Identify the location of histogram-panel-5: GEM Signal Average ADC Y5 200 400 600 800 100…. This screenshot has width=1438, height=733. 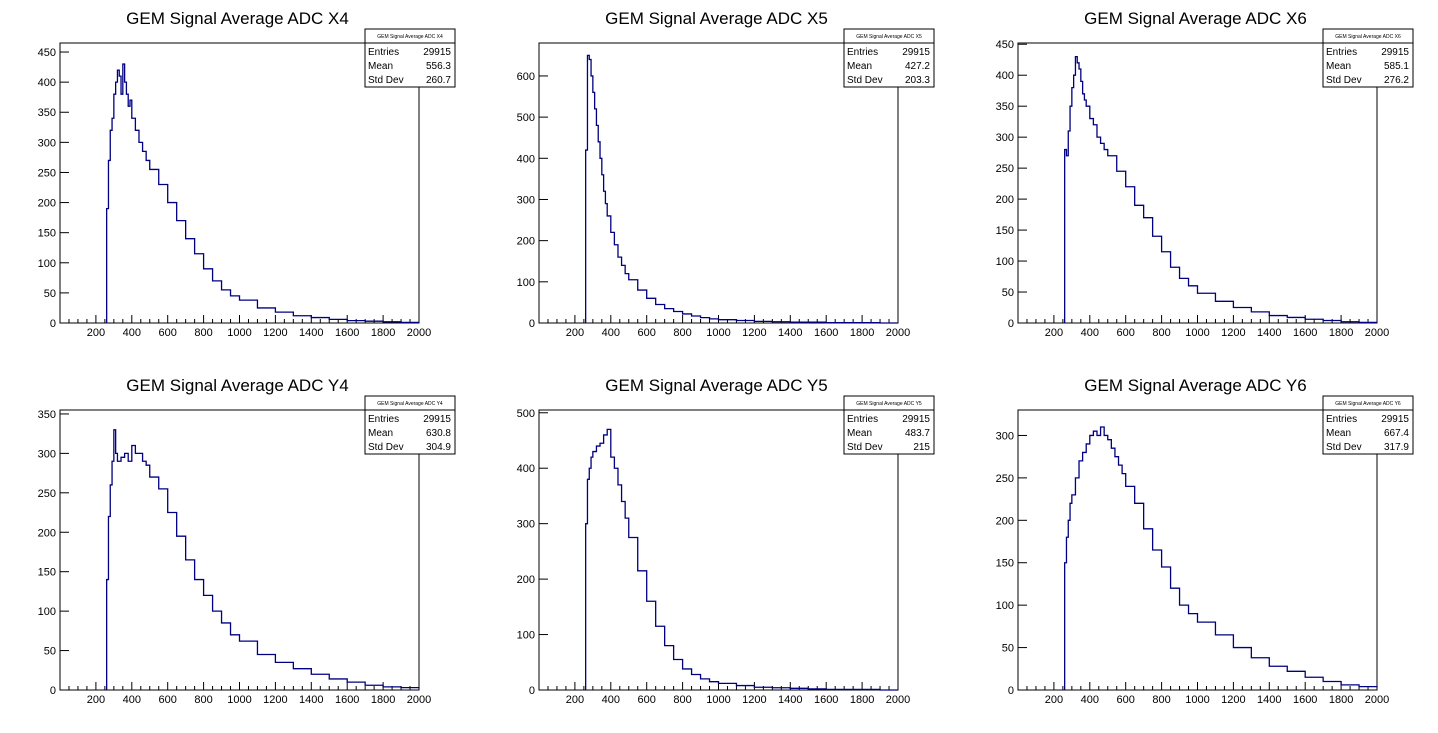
(726, 541).